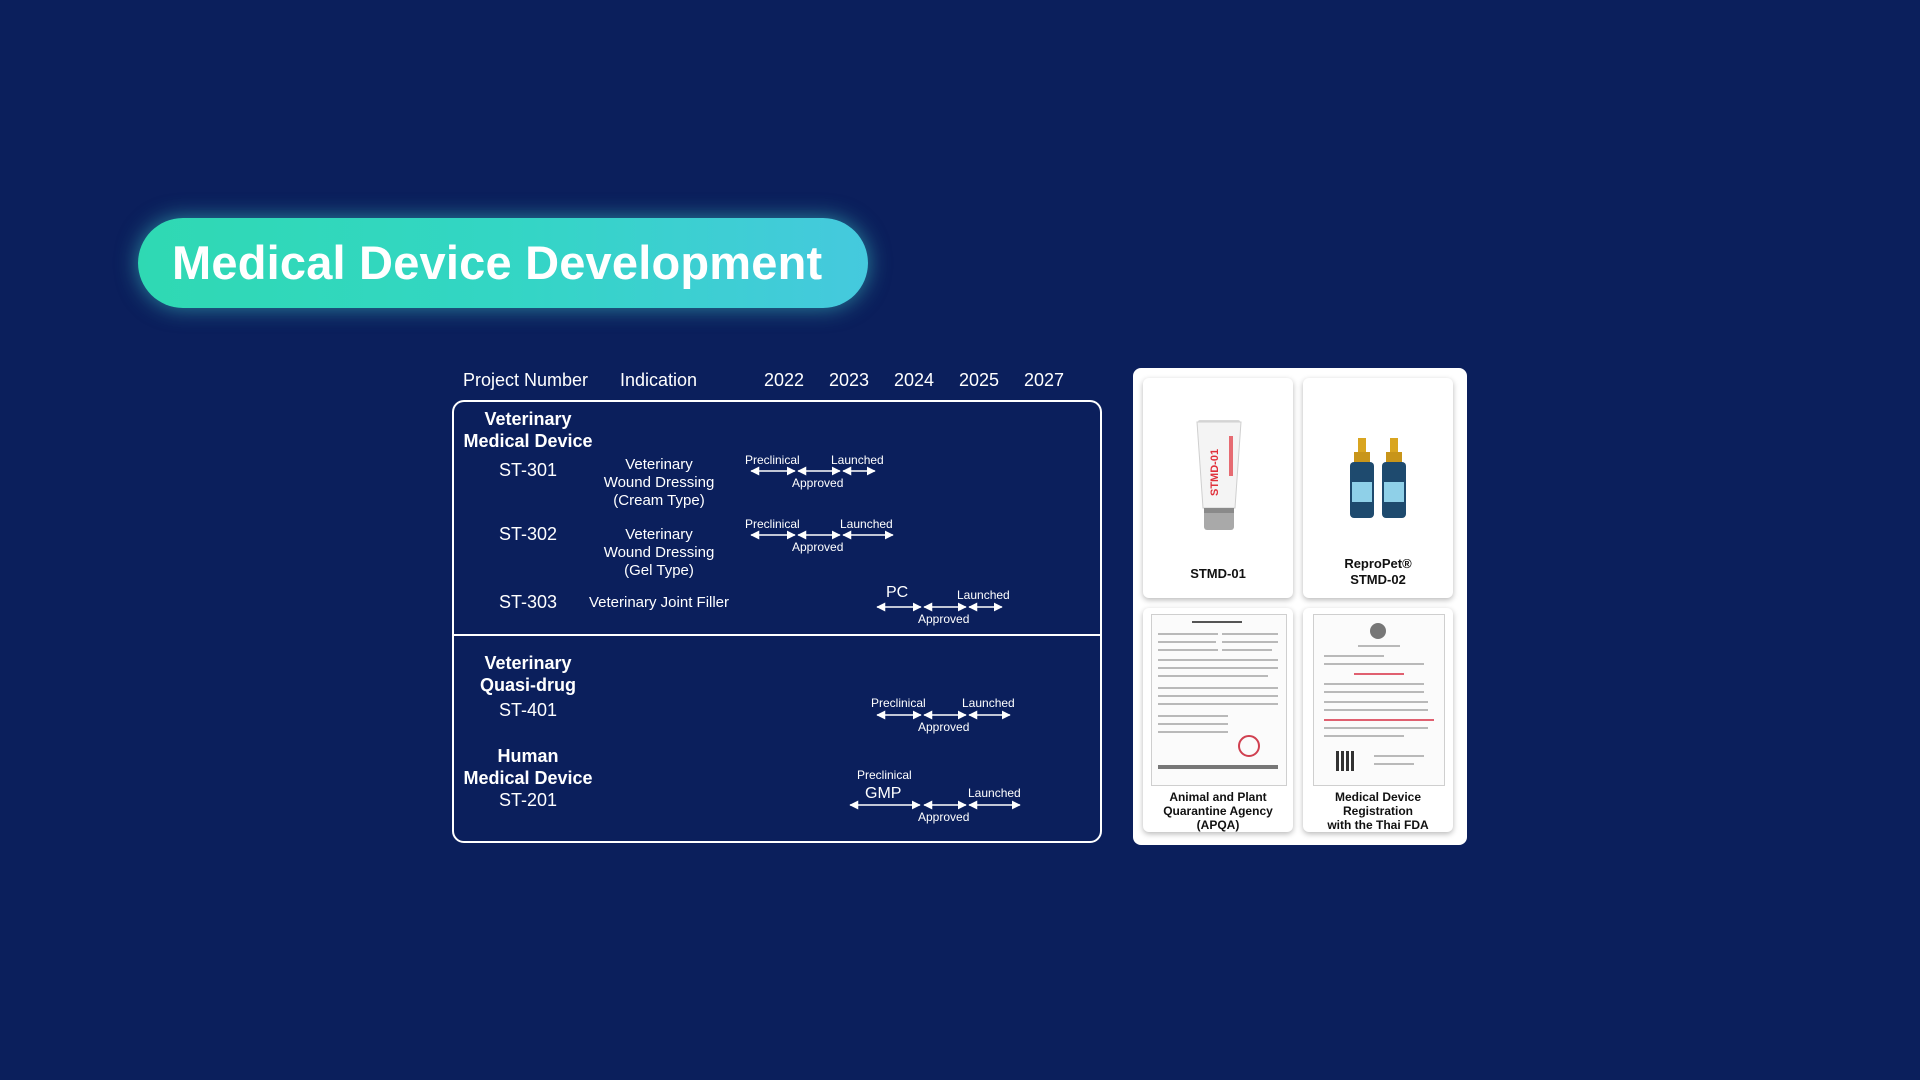 The width and height of the screenshot is (1920, 1080). Describe the element at coordinates (1215, 472) in the screenshot. I see `tube-label: STMD-01` at that location.